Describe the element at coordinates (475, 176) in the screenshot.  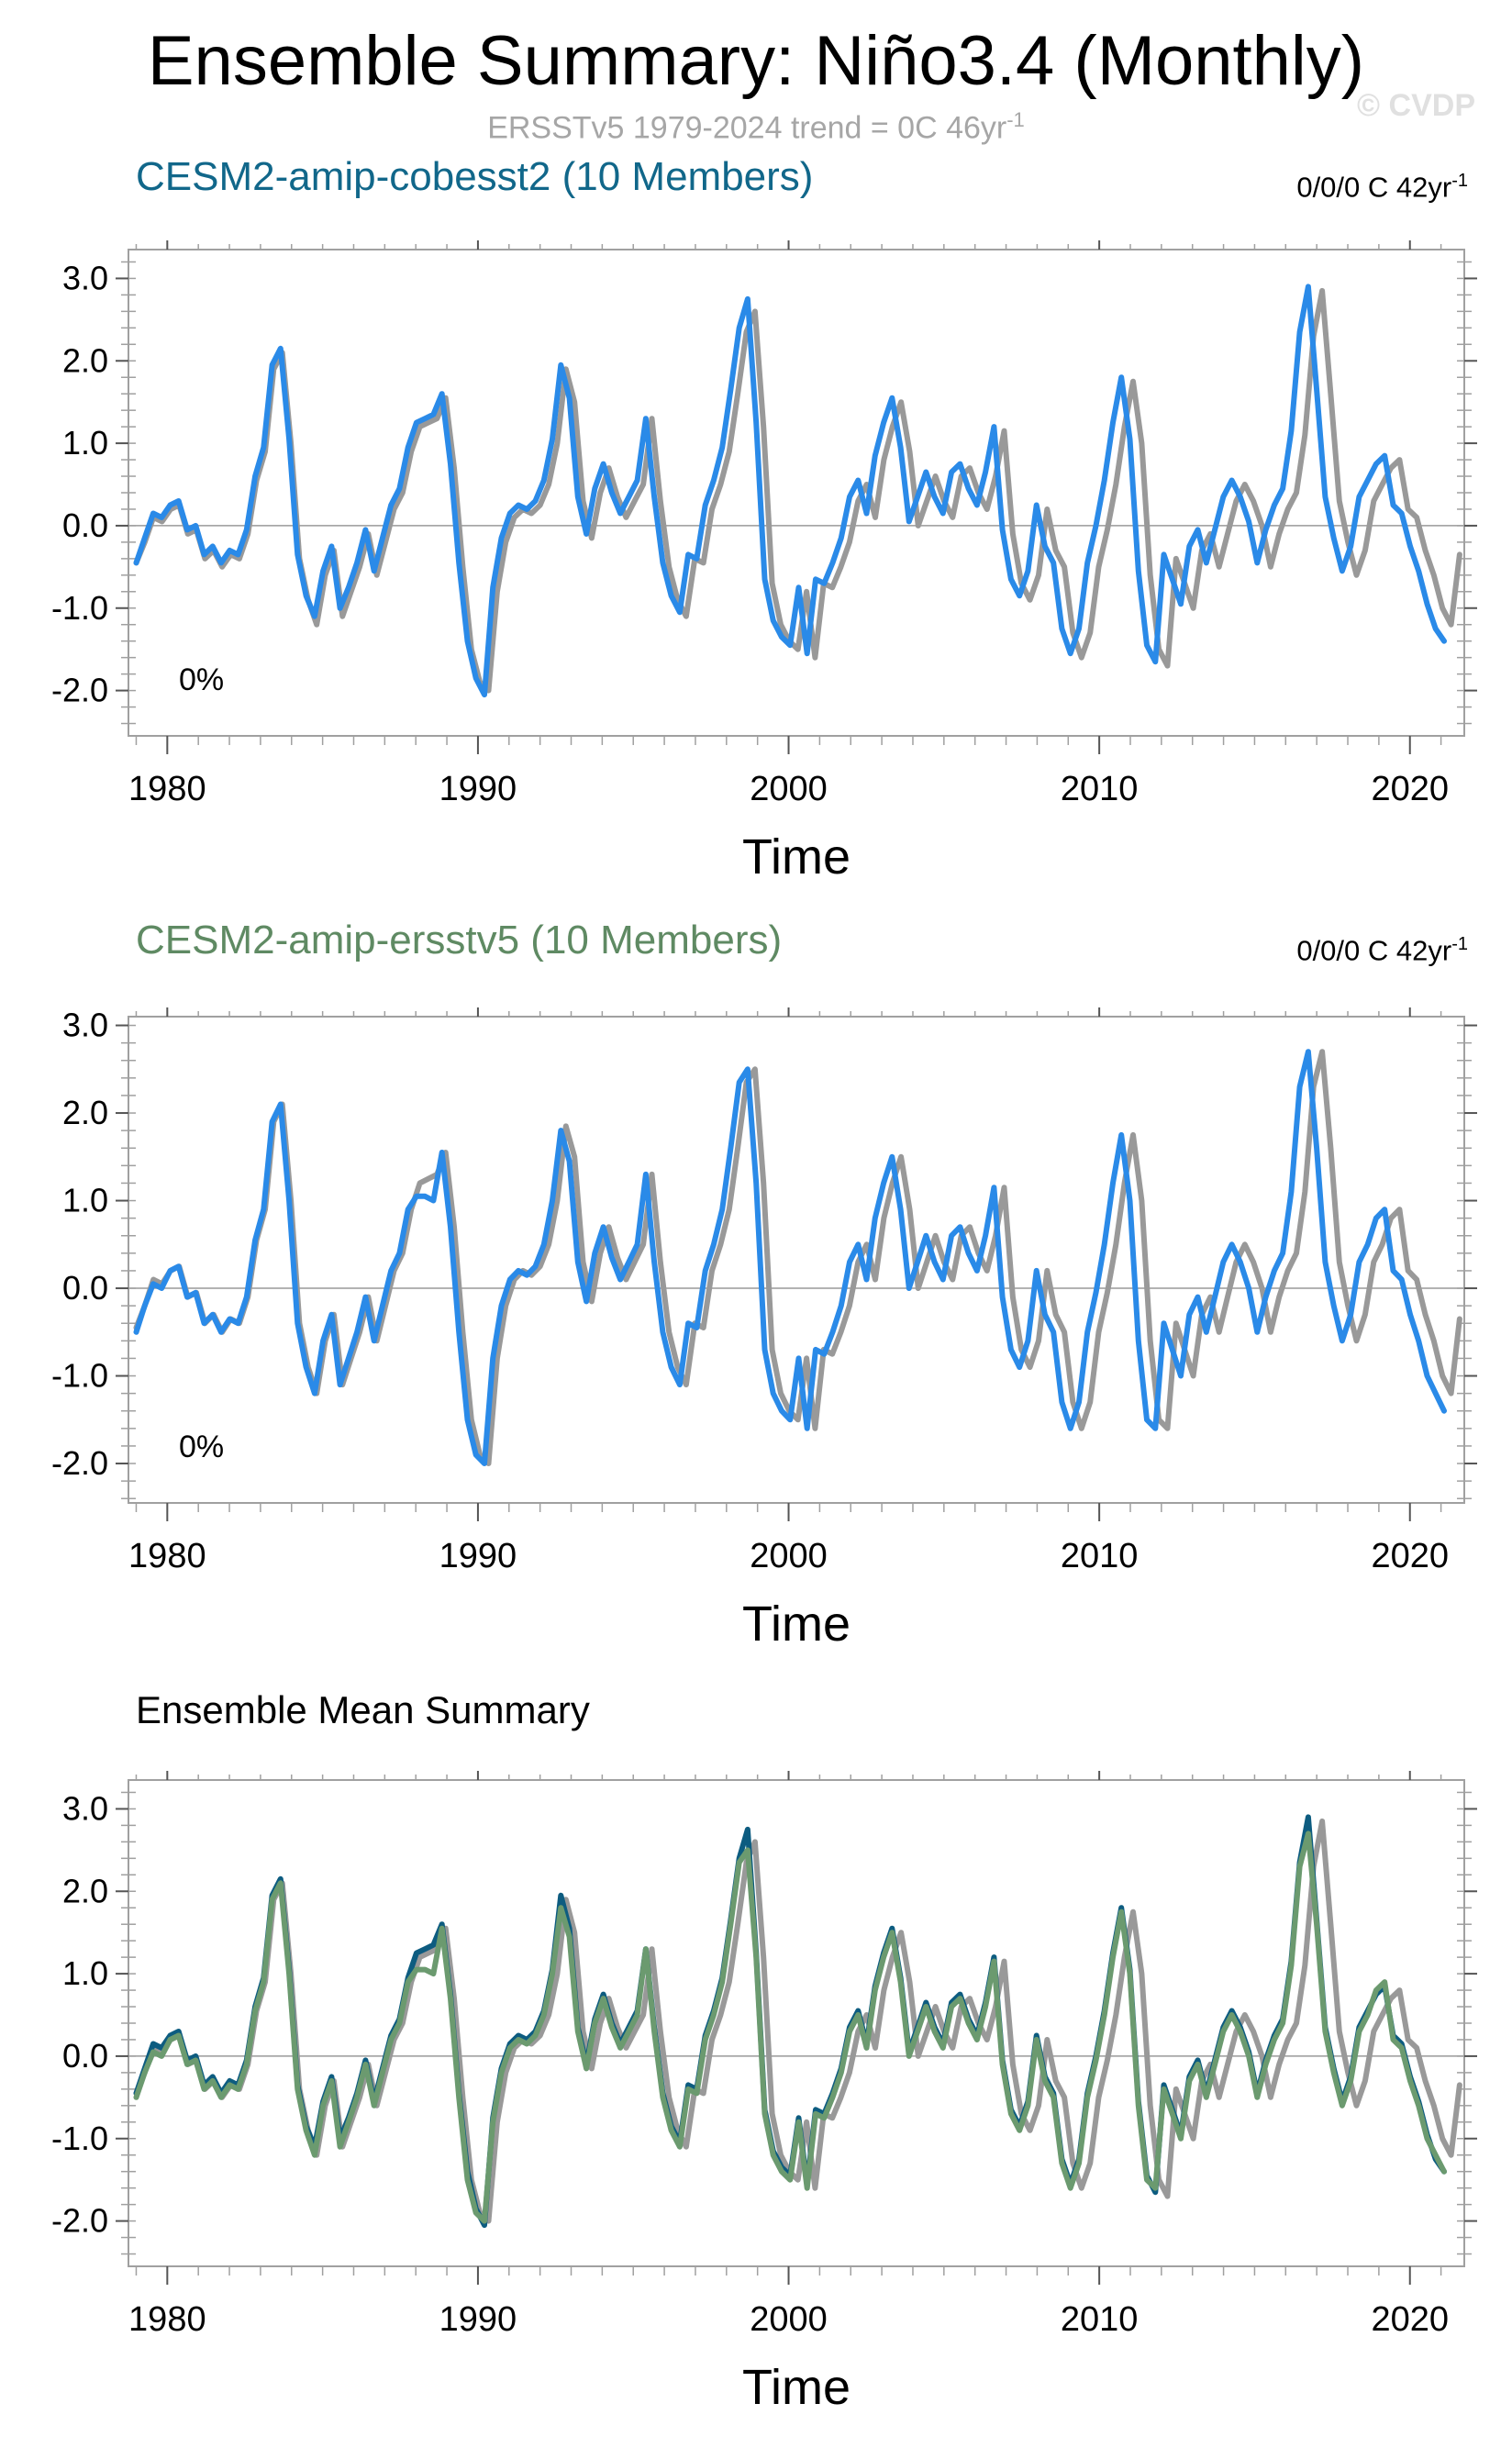
I see `panel-1-title: CESM2-amip-cobesst2 (10 Members)` at that location.